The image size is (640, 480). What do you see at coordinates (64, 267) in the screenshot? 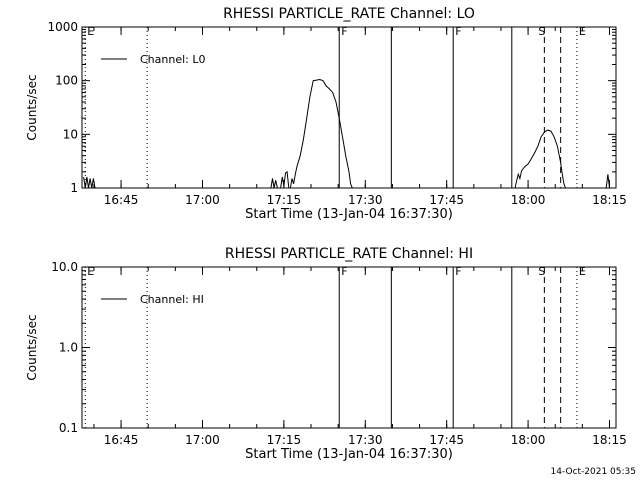
I see `y-tick-label: 10.0` at bounding box center [64, 267].